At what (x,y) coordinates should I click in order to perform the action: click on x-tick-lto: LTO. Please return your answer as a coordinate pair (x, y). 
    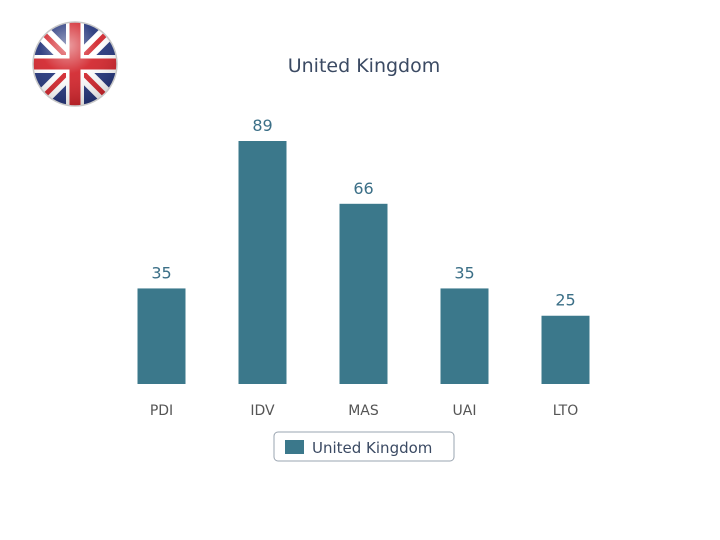
    Looking at the image, I should click on (565, 411).